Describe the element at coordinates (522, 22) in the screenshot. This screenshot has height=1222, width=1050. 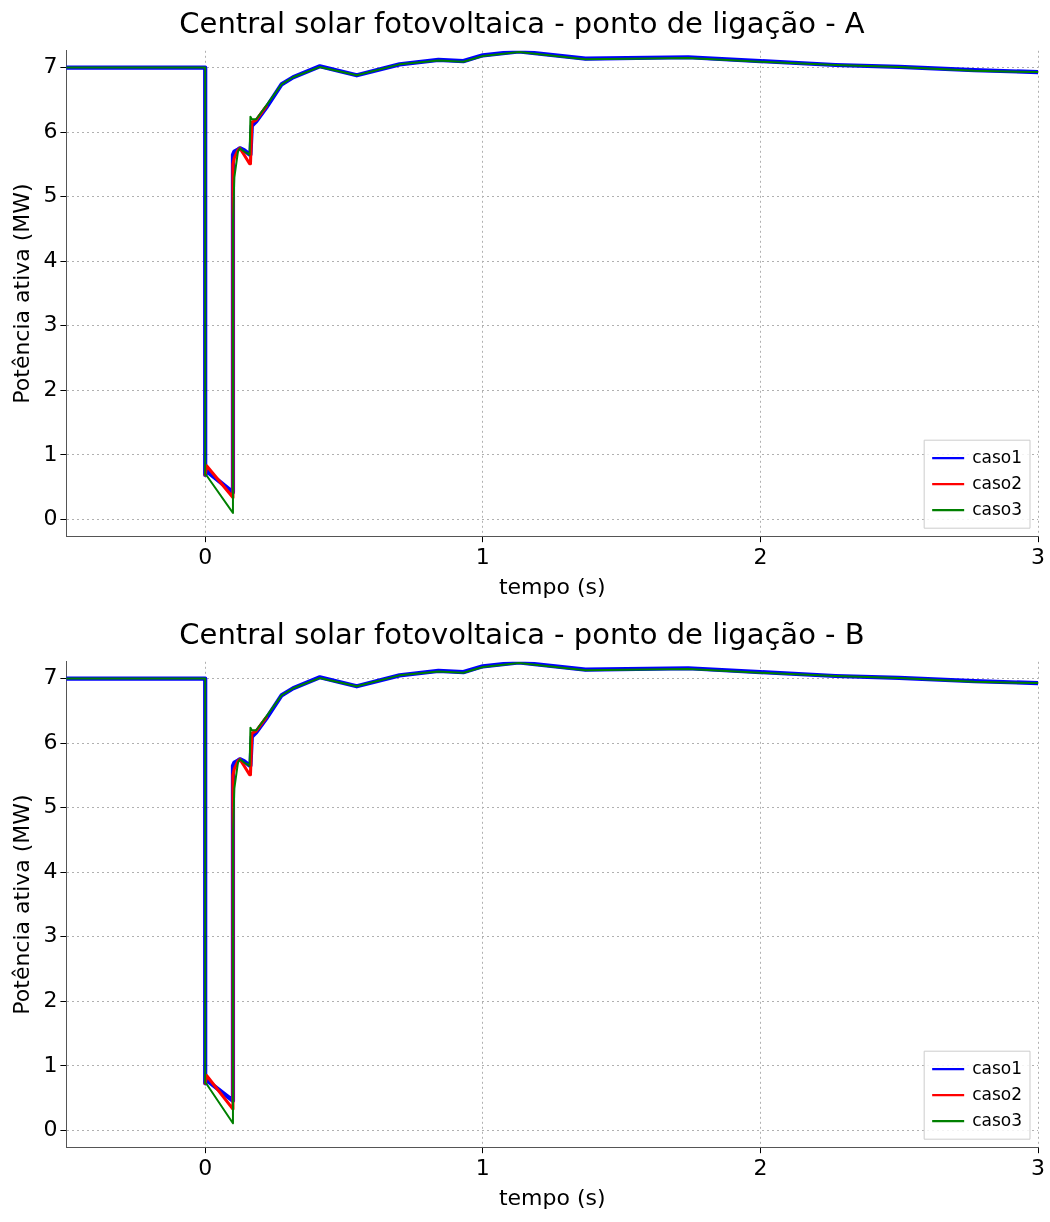
I see `chart-title: Central solar fotovoltaica - ponto de ligação - A` at that location.